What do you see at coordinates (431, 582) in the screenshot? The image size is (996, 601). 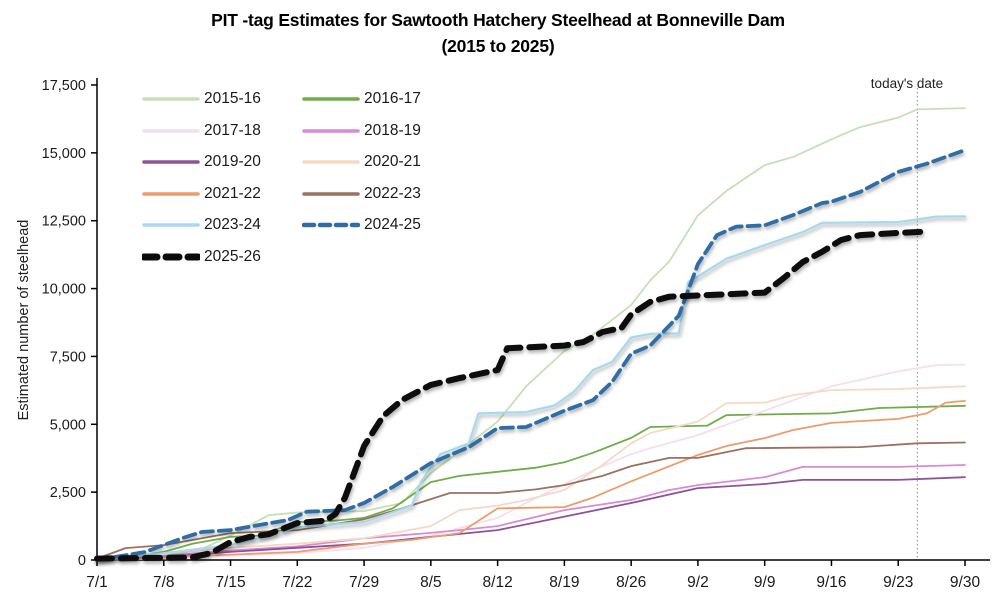 I see `x-tick-label: 8/5` at bounding box center [431, 582].